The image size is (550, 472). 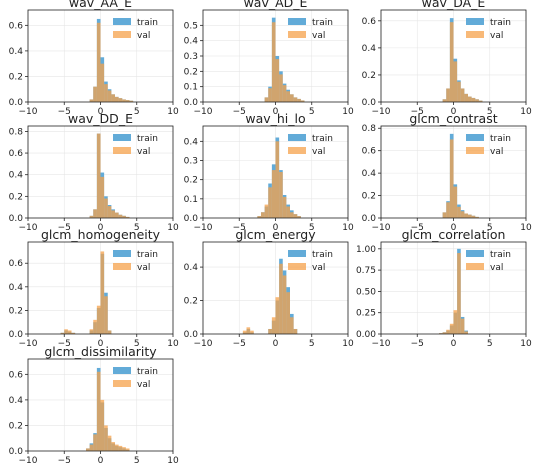 I want to click on y-tick-label: 0.75, so click(x=366, y=271).